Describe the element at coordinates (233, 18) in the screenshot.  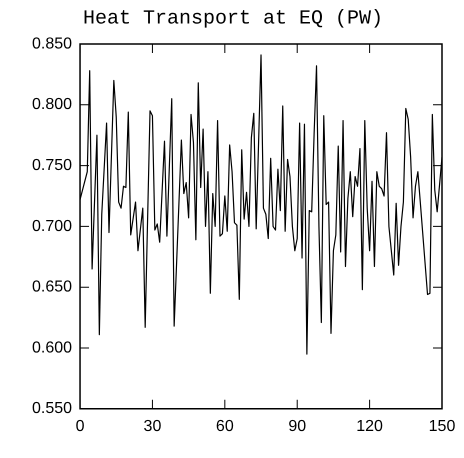
I see `chart-title: Heat Transport at EQ (PW)` at that location.